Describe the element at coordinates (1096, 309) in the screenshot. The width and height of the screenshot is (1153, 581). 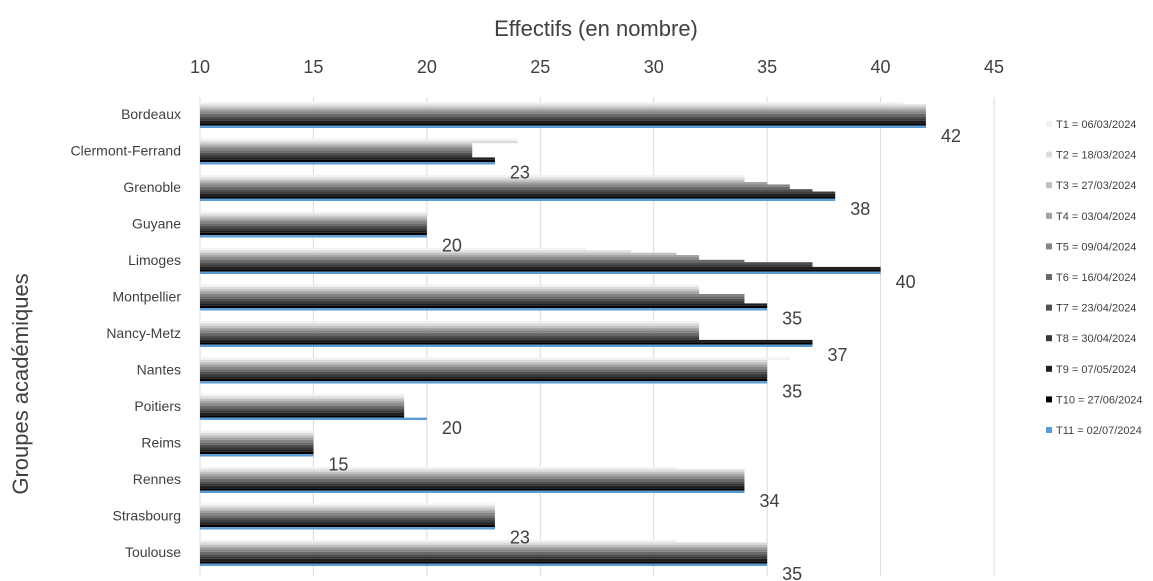
I see `legend-item: T7 = 23/04/2024` at that location.